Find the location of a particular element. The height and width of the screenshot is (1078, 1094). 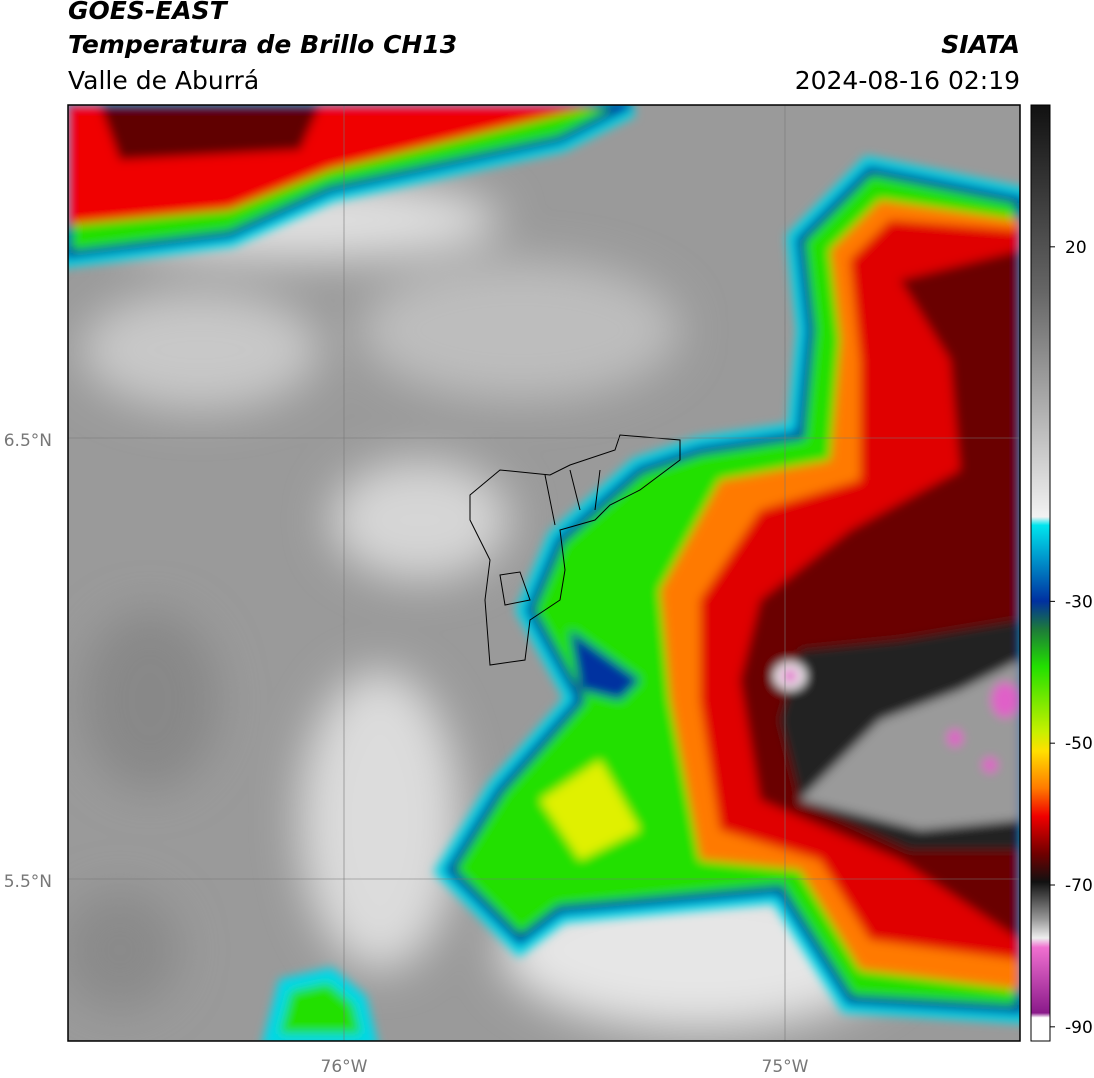

colorbar is located at coordinates (1040, 573).